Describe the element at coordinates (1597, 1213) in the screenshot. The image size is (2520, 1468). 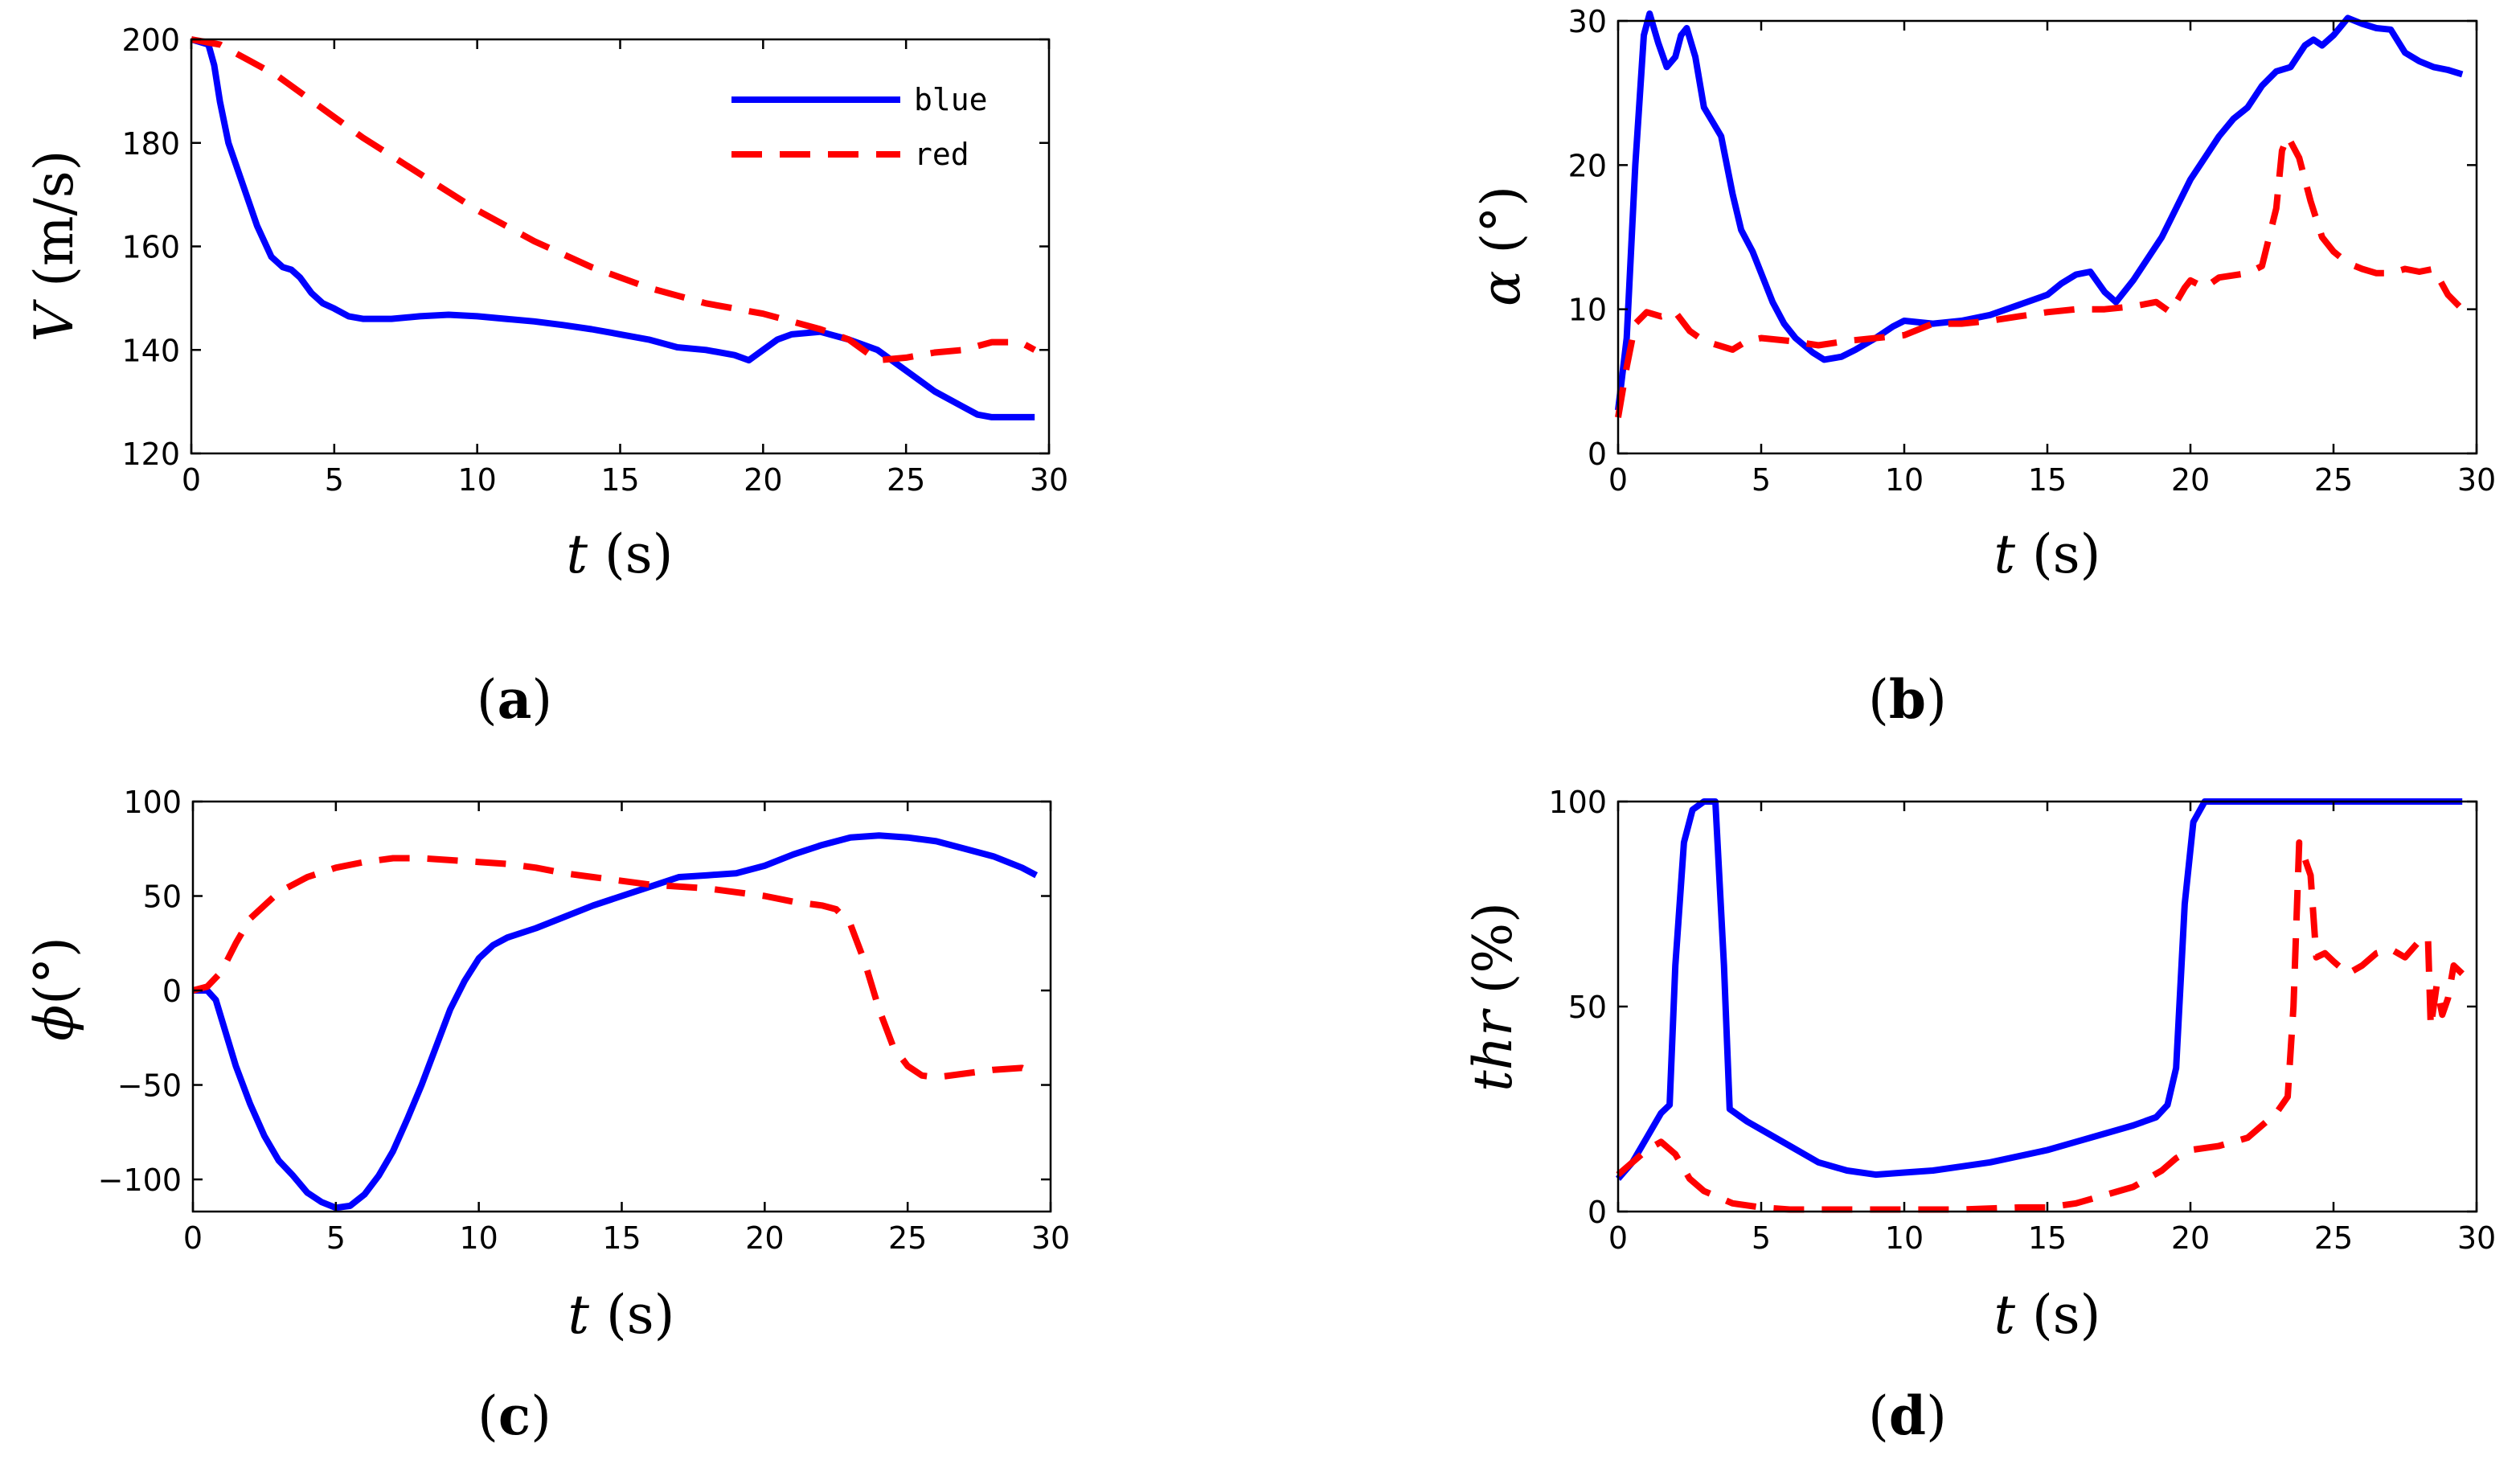
I see `panel-d-y-tick-label: 0` at that location.